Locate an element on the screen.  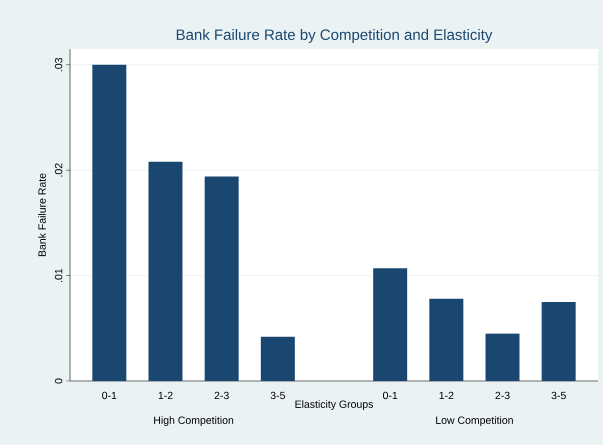
chart-title: Bank Failure Rate by Competition and Elasticity is located at coordinates (334, 36).